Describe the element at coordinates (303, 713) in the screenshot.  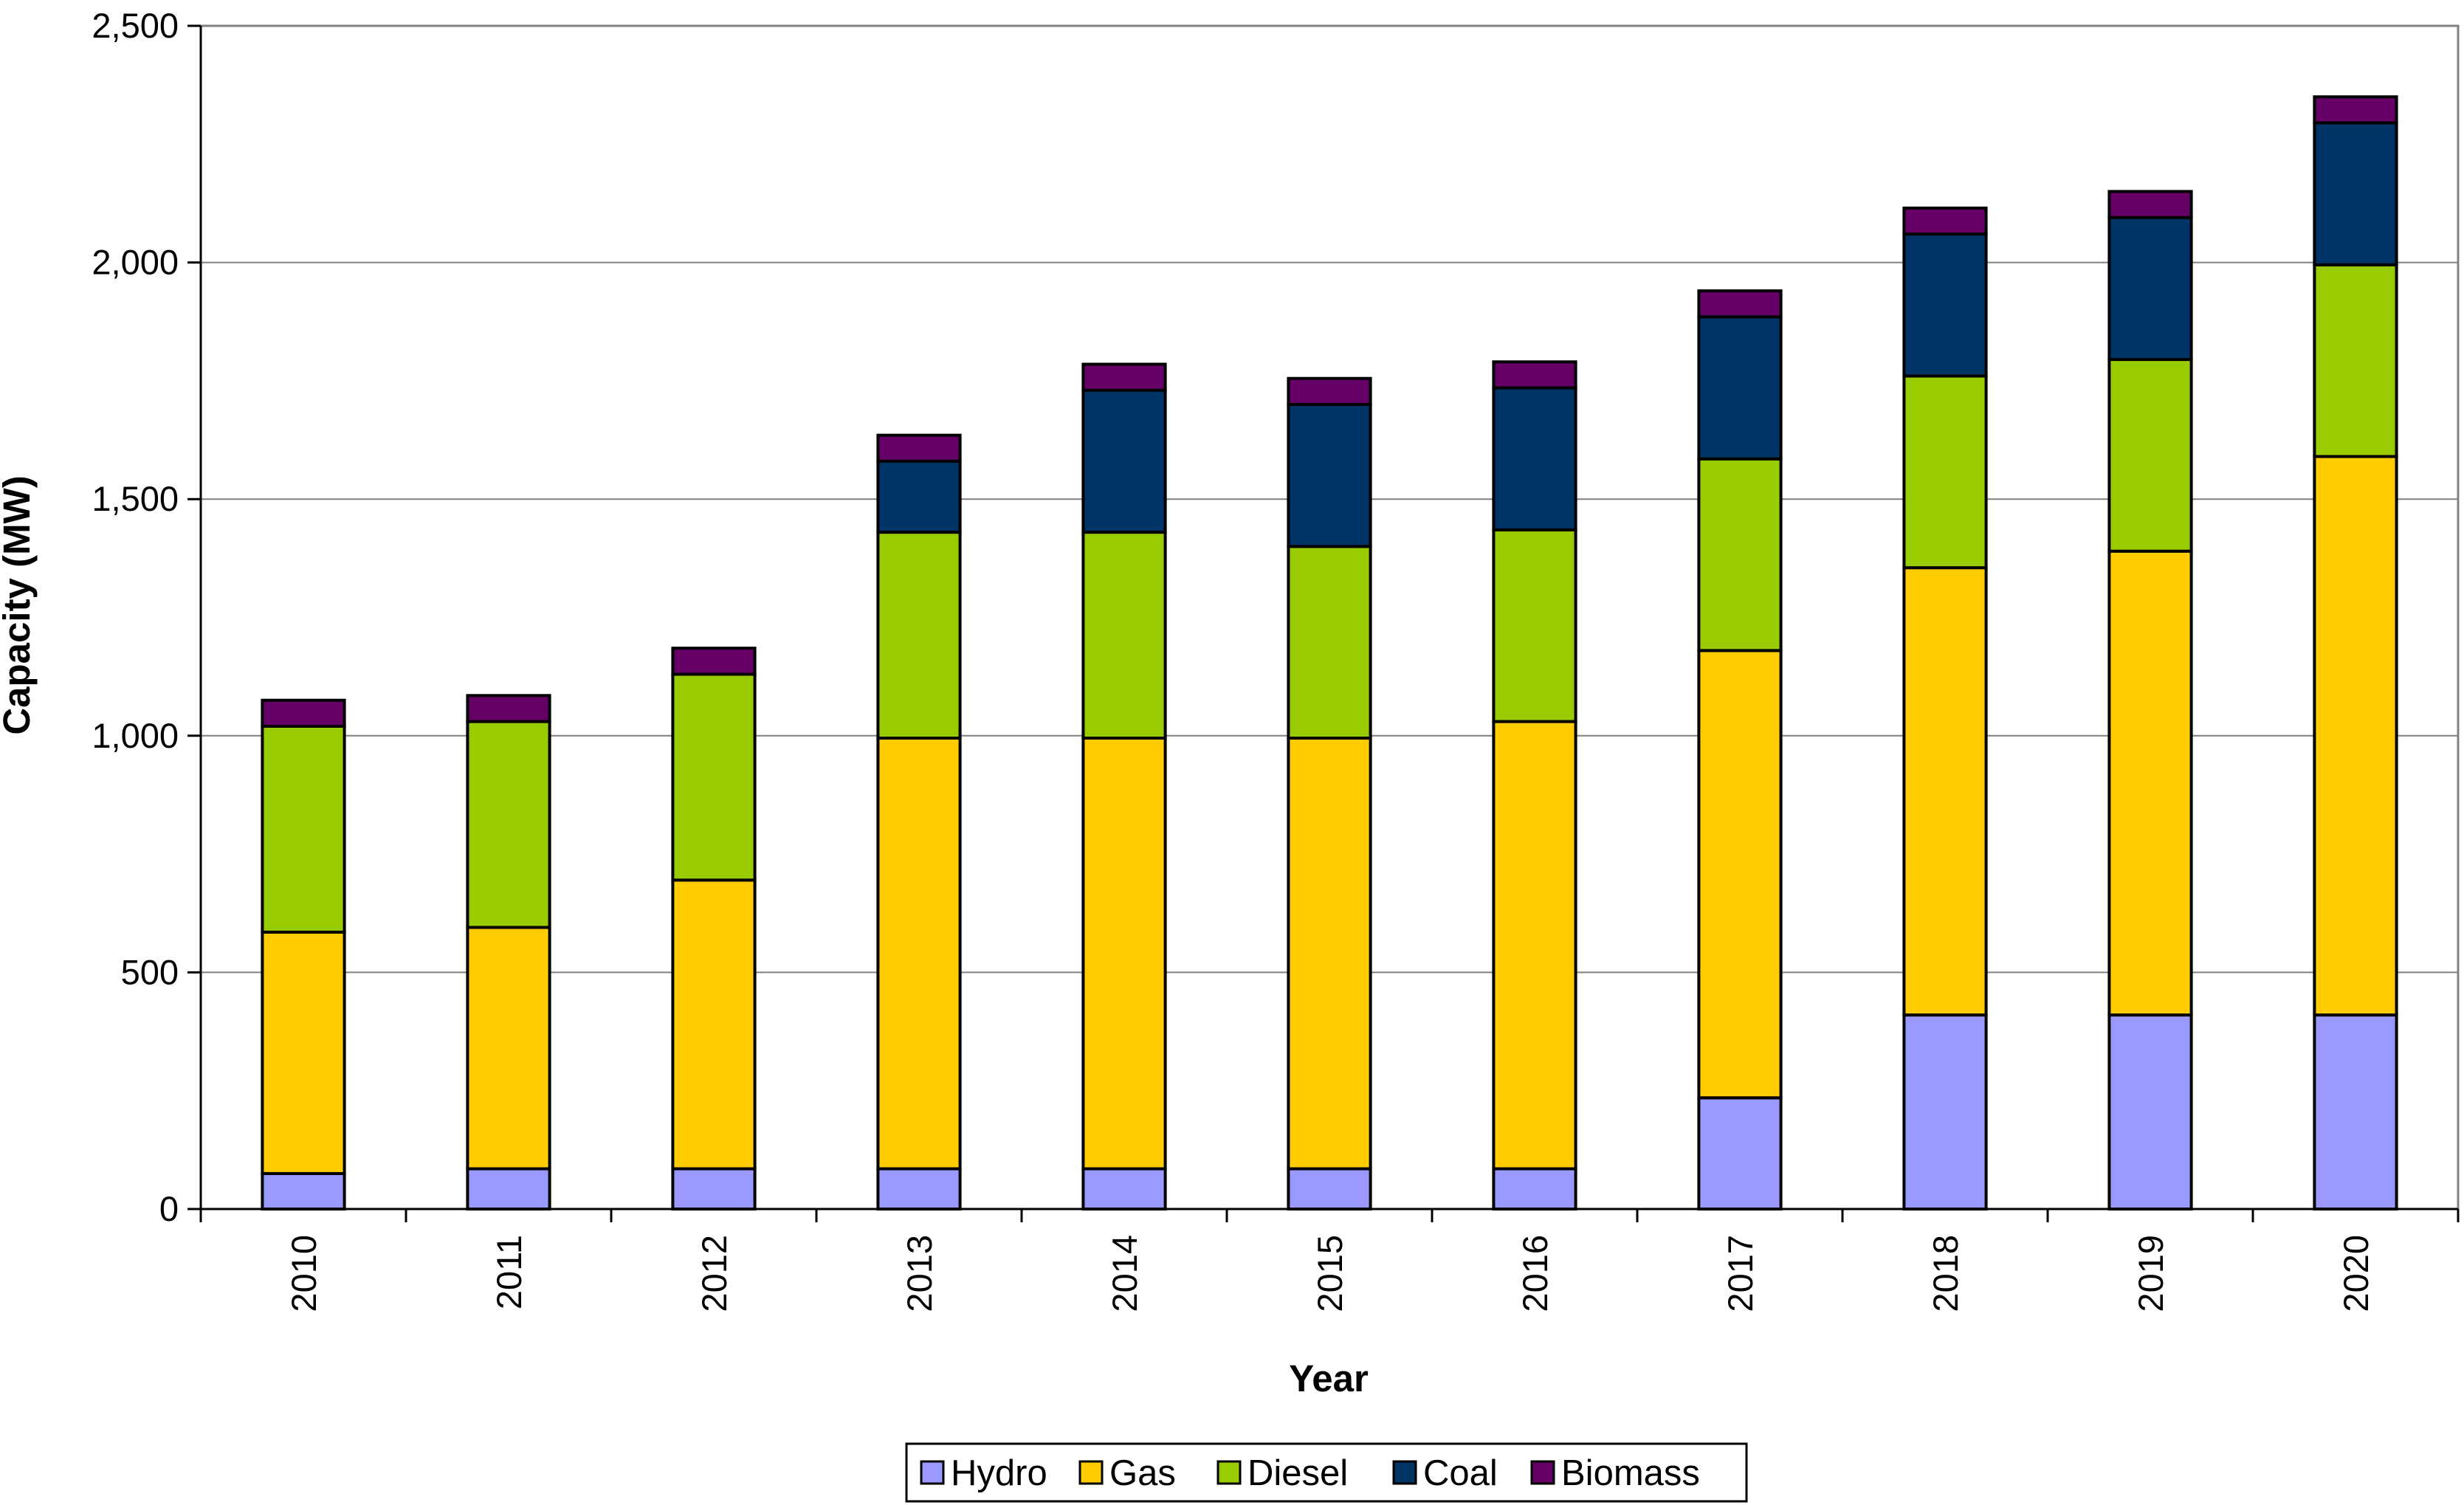
I see `bar-biomass-2010` at that location.